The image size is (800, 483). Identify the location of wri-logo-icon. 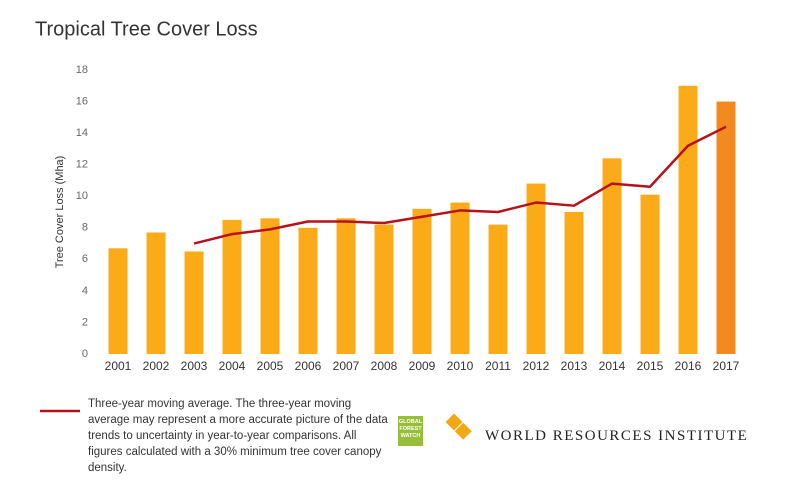
(458, 426).